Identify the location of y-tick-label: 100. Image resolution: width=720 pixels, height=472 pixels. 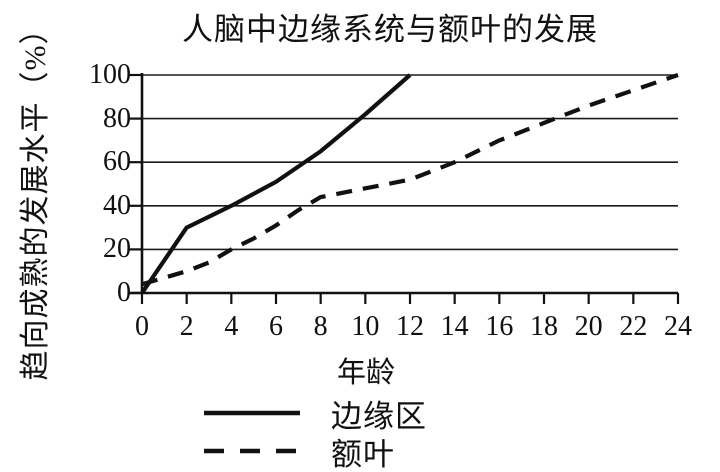
(110, 74).